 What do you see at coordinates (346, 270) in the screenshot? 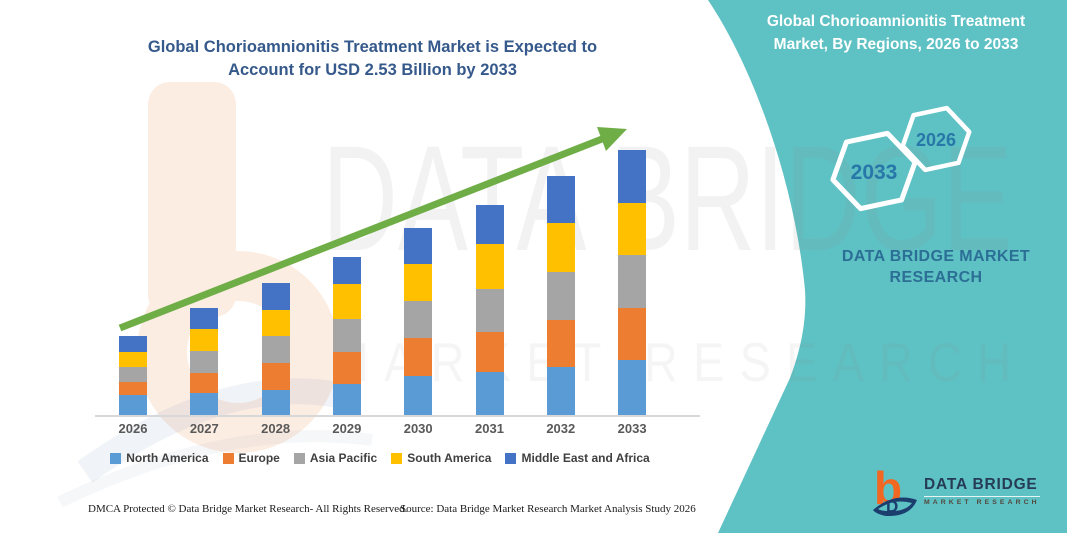
I see `bar-2029-middle-east-and-africa` at bounding box center [346, 270].